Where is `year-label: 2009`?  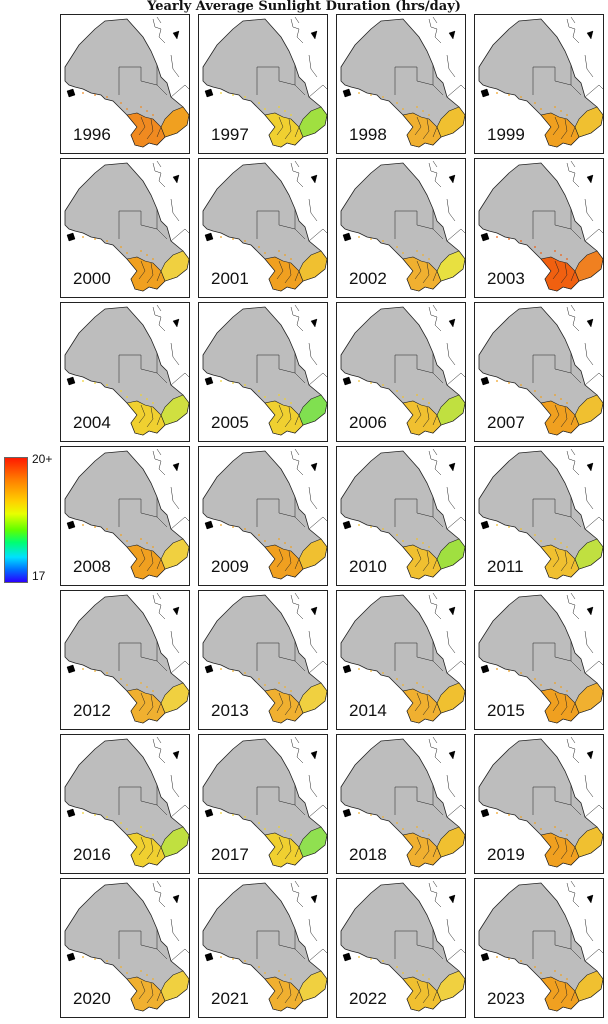 year-label: 2009 is located at coordinates (230, 566).